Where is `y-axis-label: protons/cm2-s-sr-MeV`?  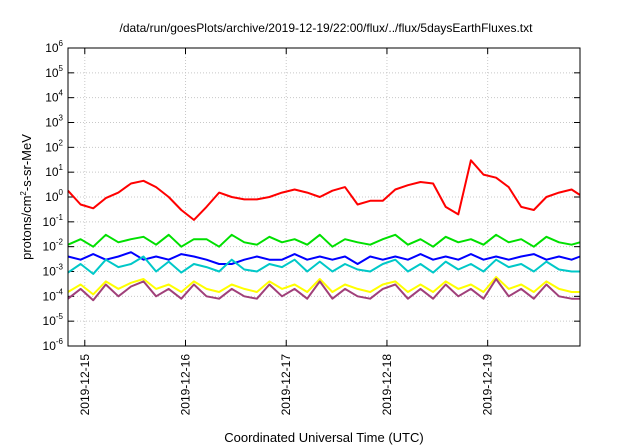 y-axis-label: protons/cm2-s-sr-MeV is located at coordinates (26, 197).